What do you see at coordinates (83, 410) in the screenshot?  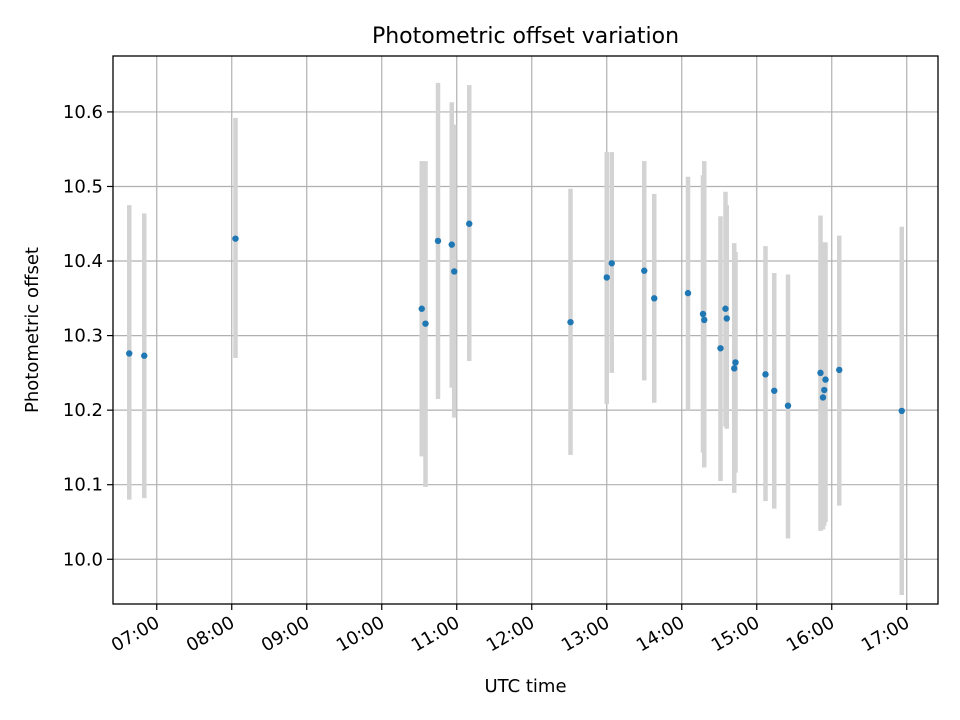 I see `y-tick-label: 10.2` at bounding box center [83, 410].